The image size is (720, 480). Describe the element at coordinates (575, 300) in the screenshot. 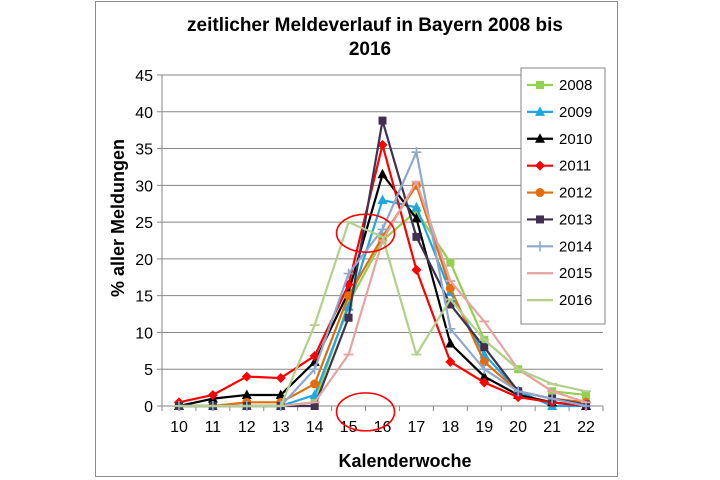

I see `legend-label: 2016` at that location.